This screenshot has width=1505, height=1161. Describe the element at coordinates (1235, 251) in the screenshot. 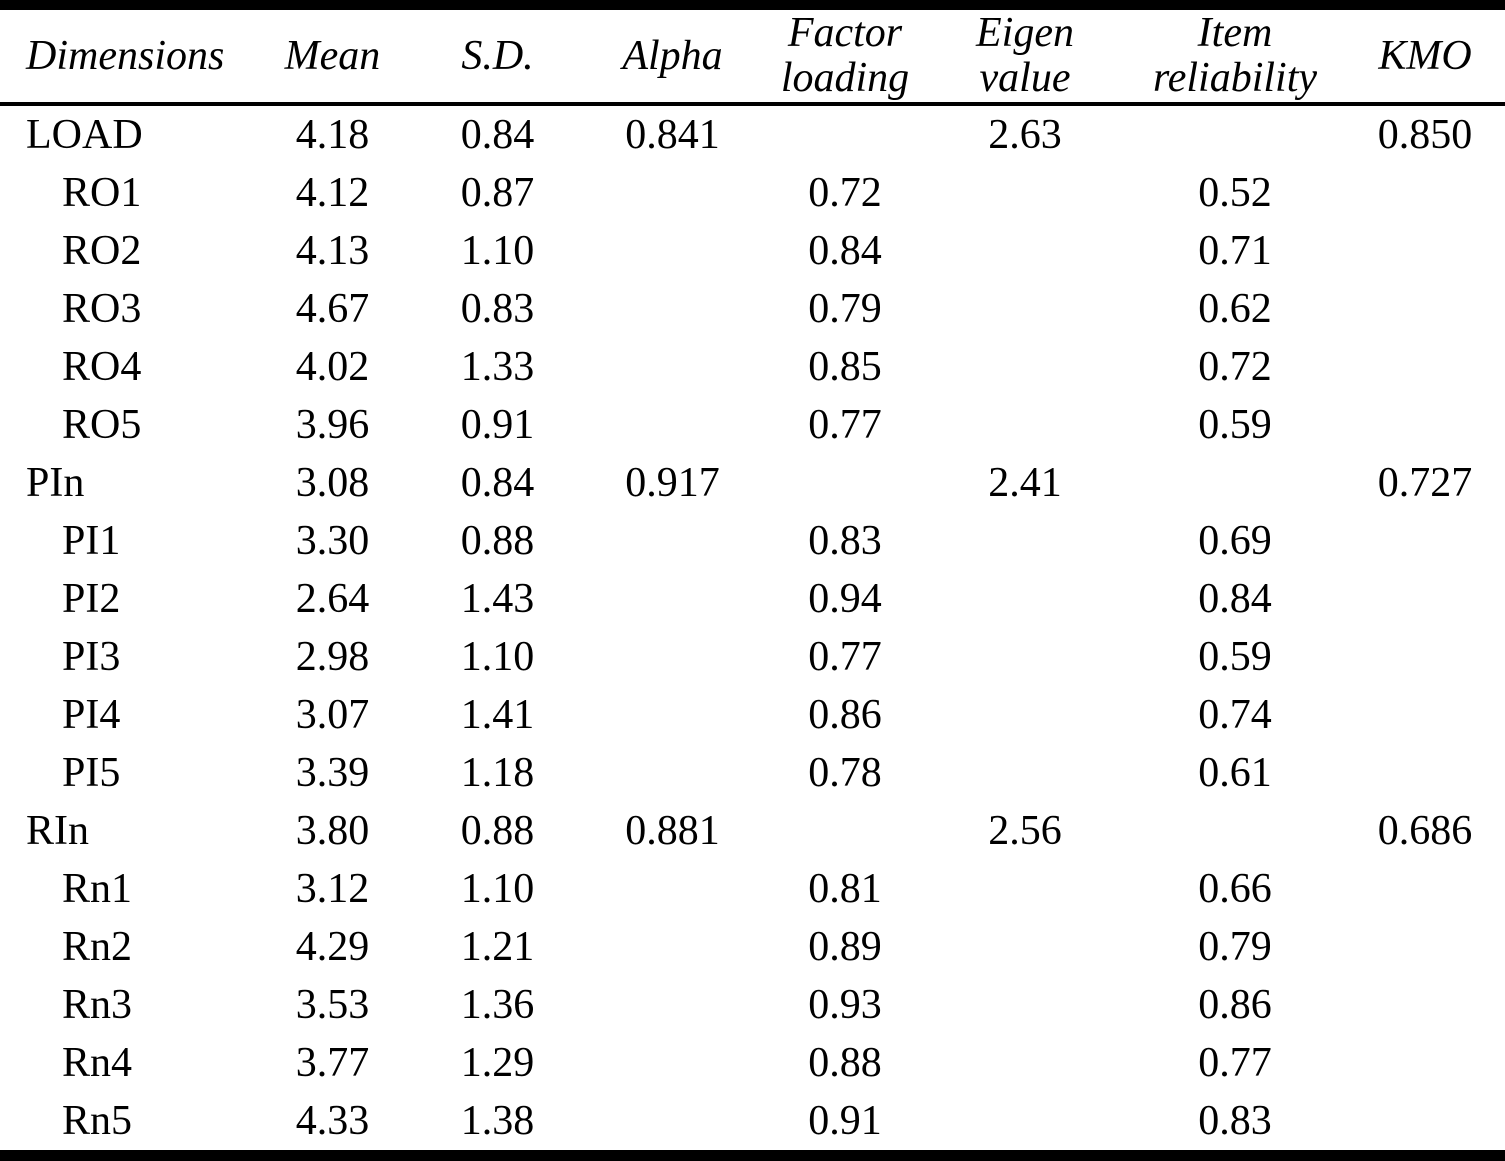

I see `cell-item-reliability: 0.71` at that location.